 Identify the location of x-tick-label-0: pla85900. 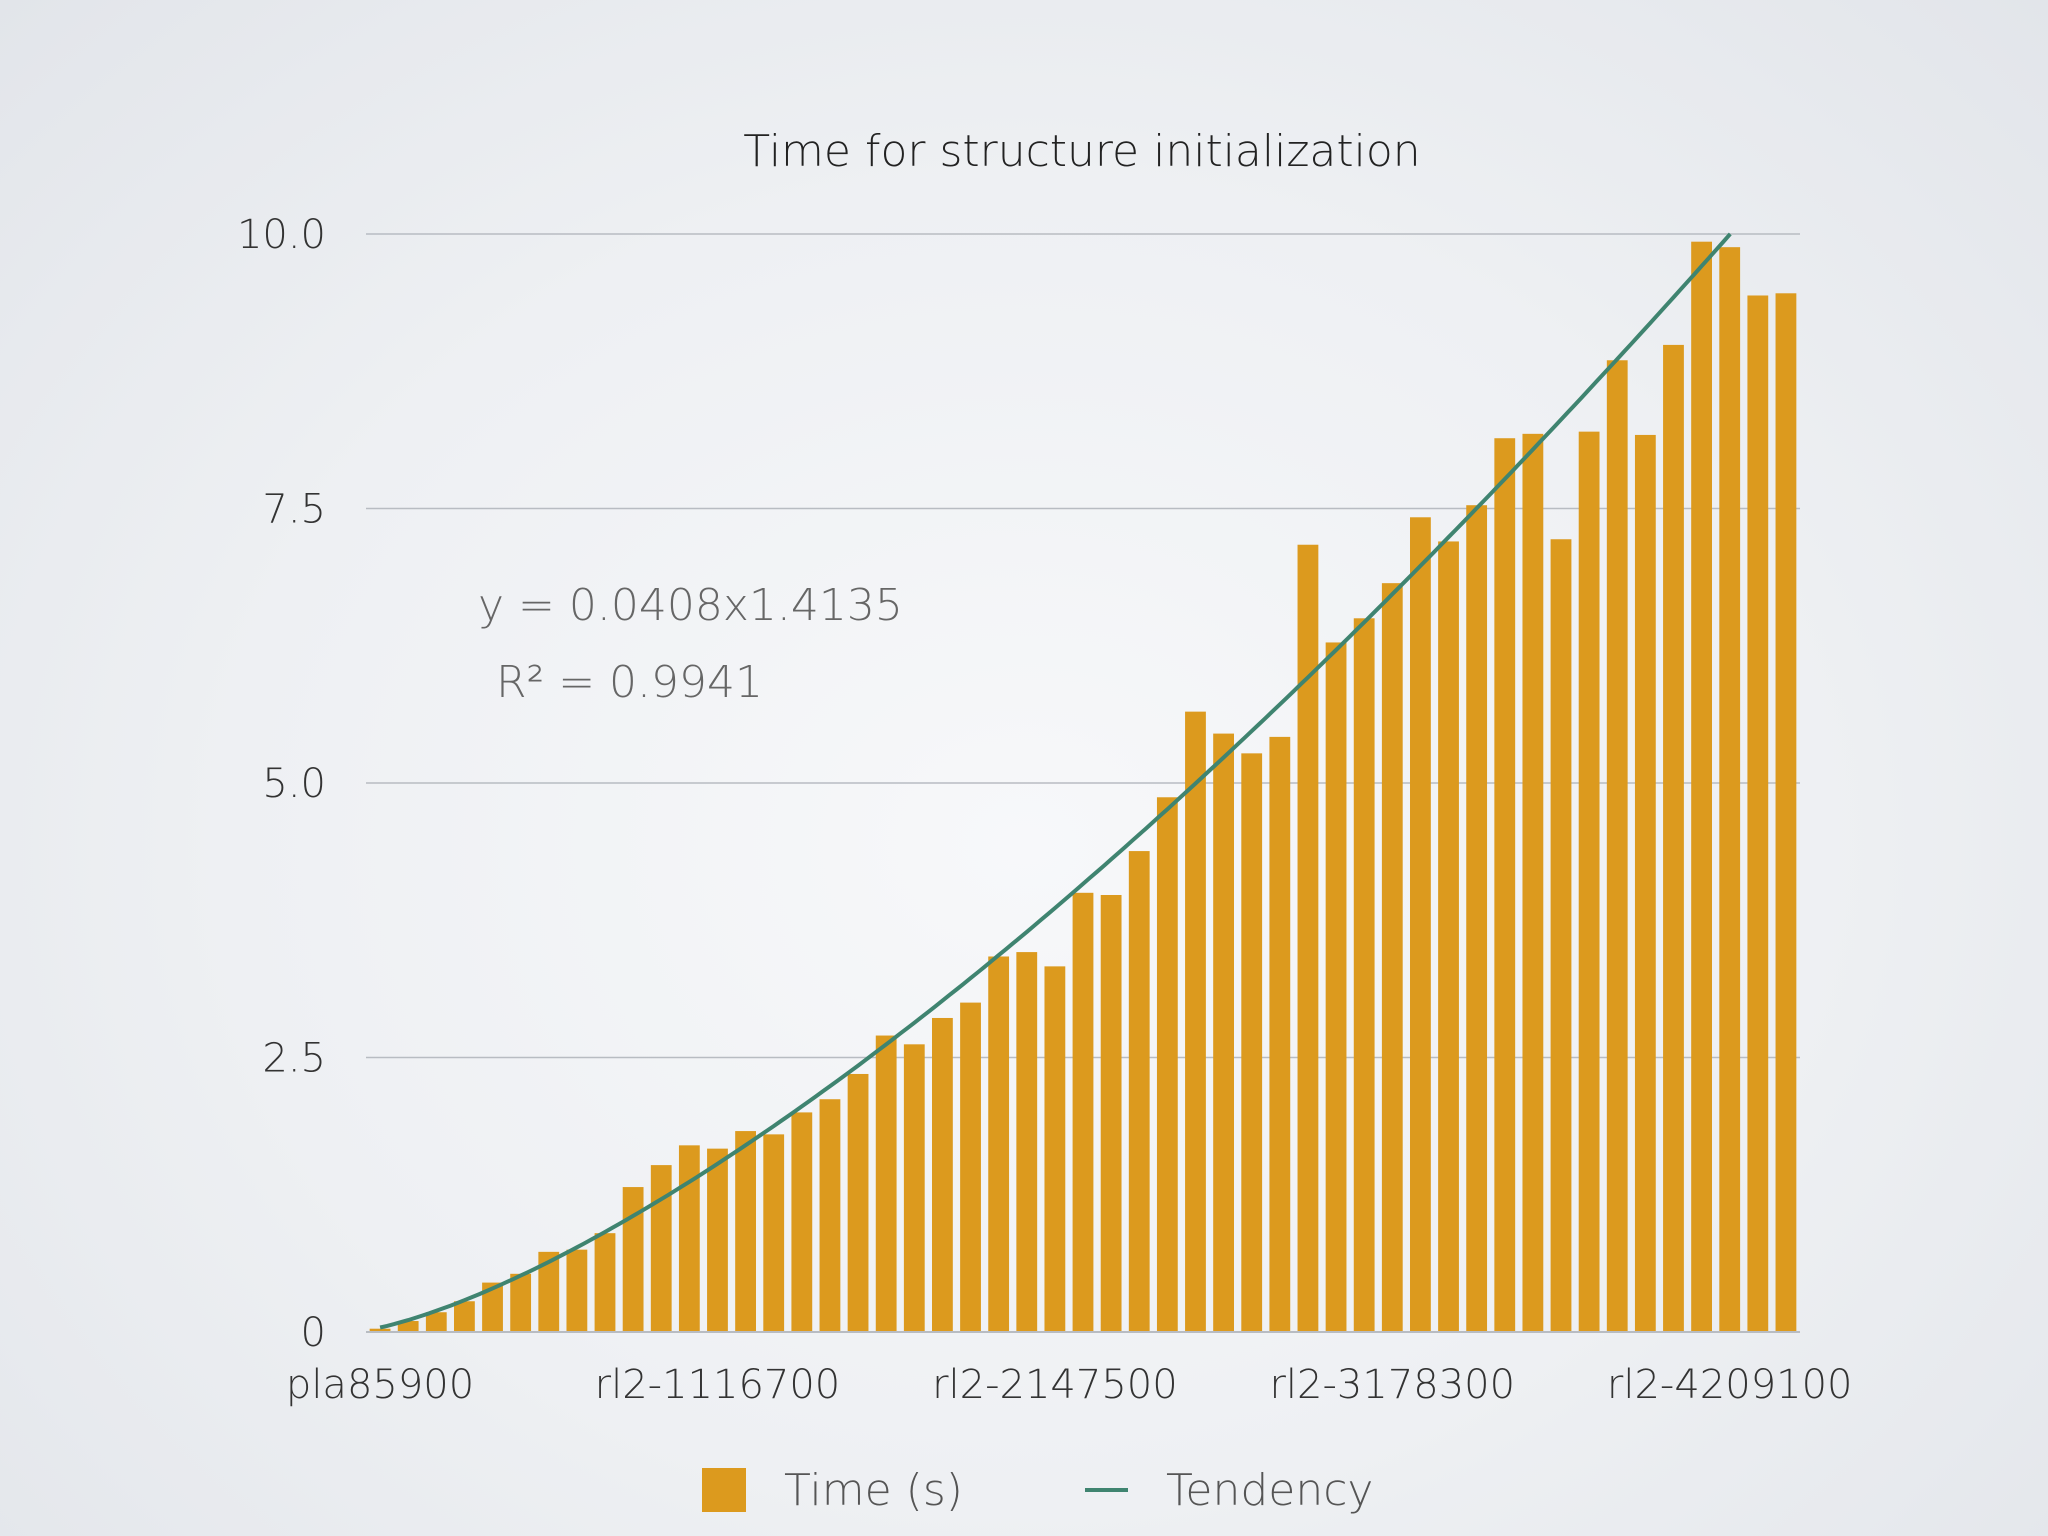
(380, 1385).